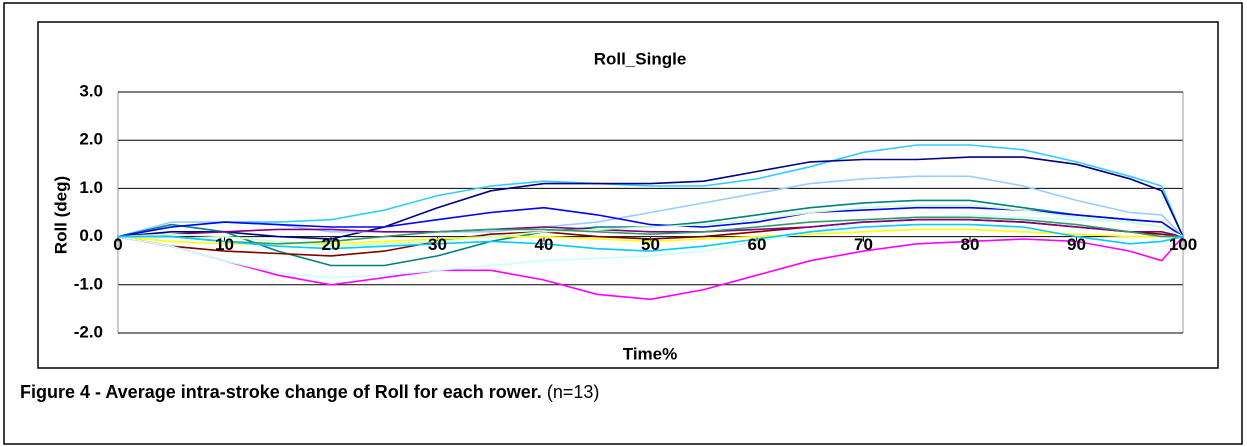  What do you see at coordinates (91, 235) in the screenshot?
I see `y-tick-label: 0.0` at bounding box center [91, 235].